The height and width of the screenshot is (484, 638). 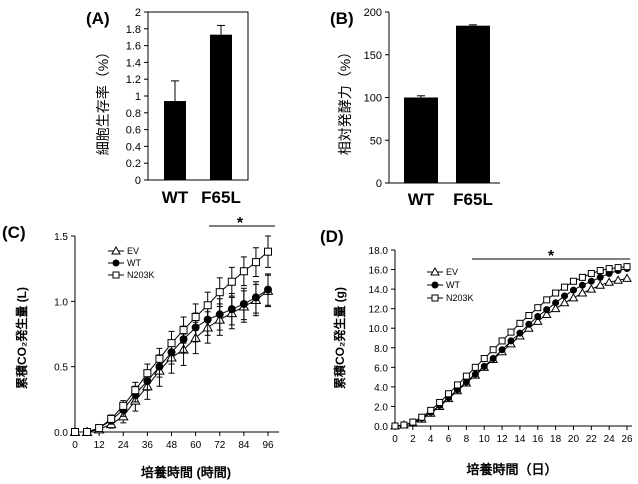 What do you see at coordinates (627, 439) in the screenshot?
I see `panel-d-x-tick-label: 26` at bounding box center [627, 439].